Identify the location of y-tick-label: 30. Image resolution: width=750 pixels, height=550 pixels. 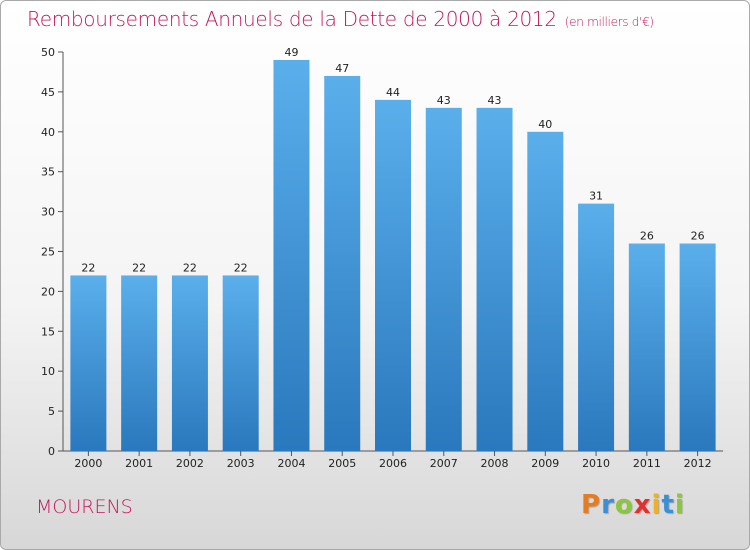
(48, 212).